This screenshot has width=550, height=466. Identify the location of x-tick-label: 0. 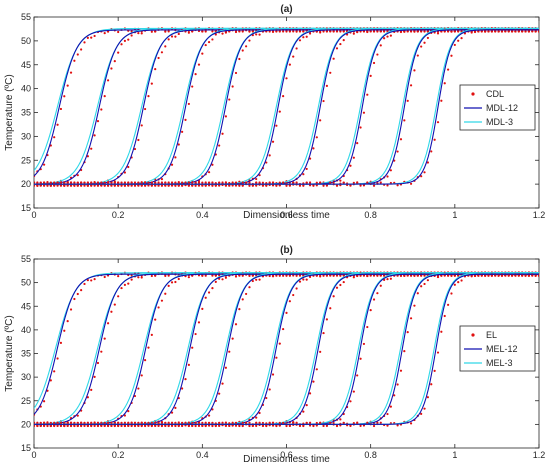
(33, 455).